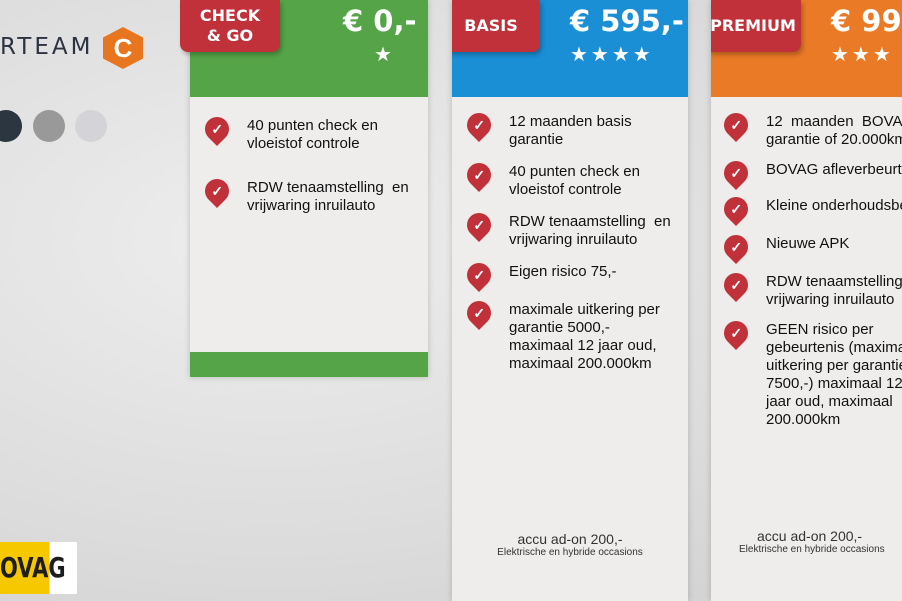  I want to click on plan-name: PREMIUM, so click(756, 26).